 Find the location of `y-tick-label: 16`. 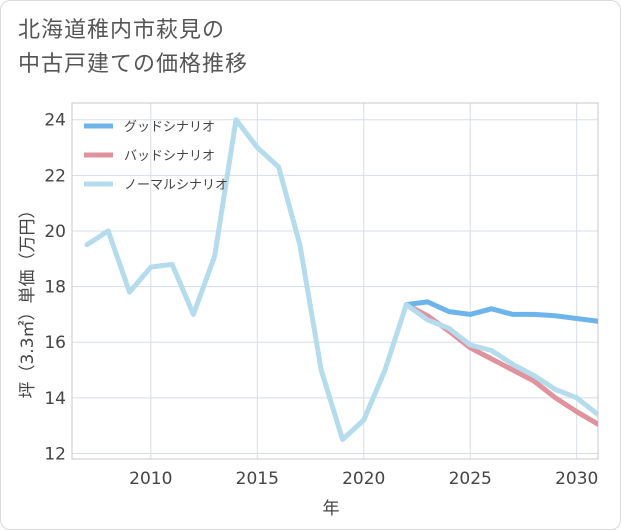

y-tick-label: 16 is located at coordinates (55, 343).